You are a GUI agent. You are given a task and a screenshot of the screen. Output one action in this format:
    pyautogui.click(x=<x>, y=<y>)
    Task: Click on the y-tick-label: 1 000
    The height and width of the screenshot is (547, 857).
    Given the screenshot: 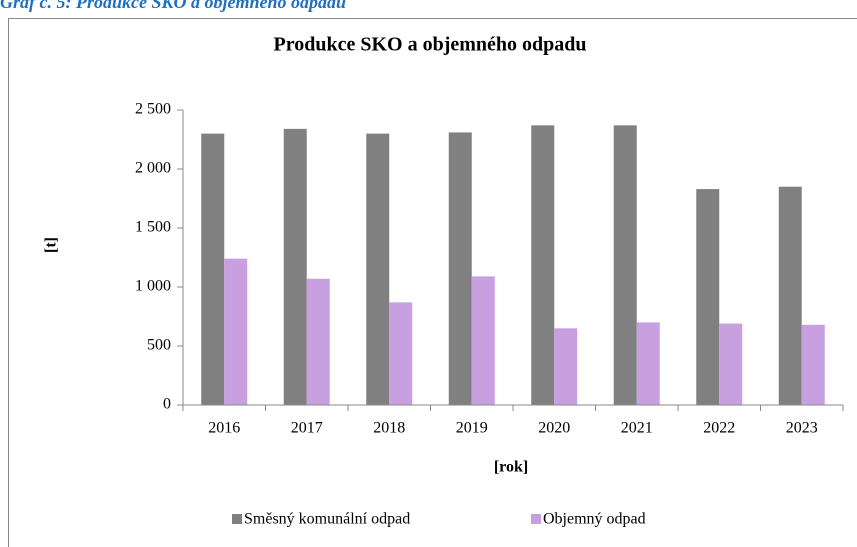 What is the action you would take?
    pyautogui.click(x=153, y=286)
    